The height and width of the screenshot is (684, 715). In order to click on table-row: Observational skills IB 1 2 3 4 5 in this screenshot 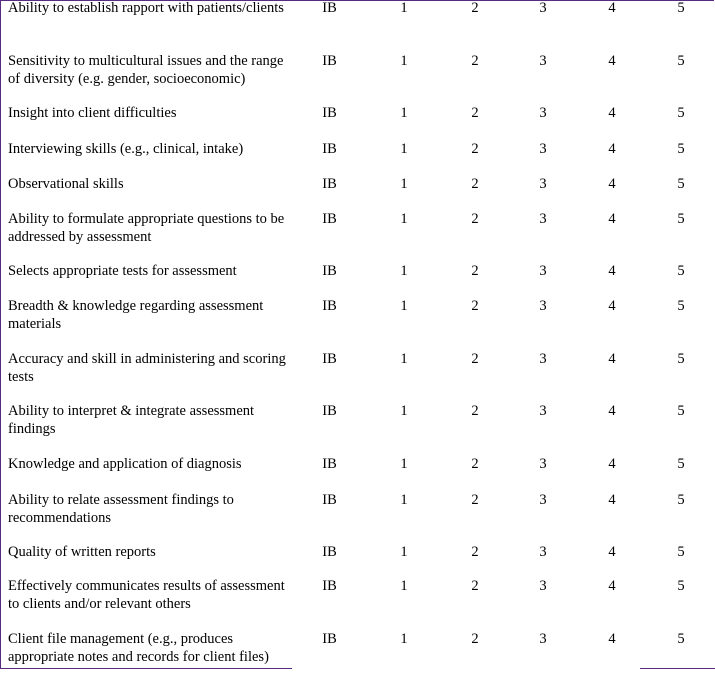, I will do `click(357, 192)`.